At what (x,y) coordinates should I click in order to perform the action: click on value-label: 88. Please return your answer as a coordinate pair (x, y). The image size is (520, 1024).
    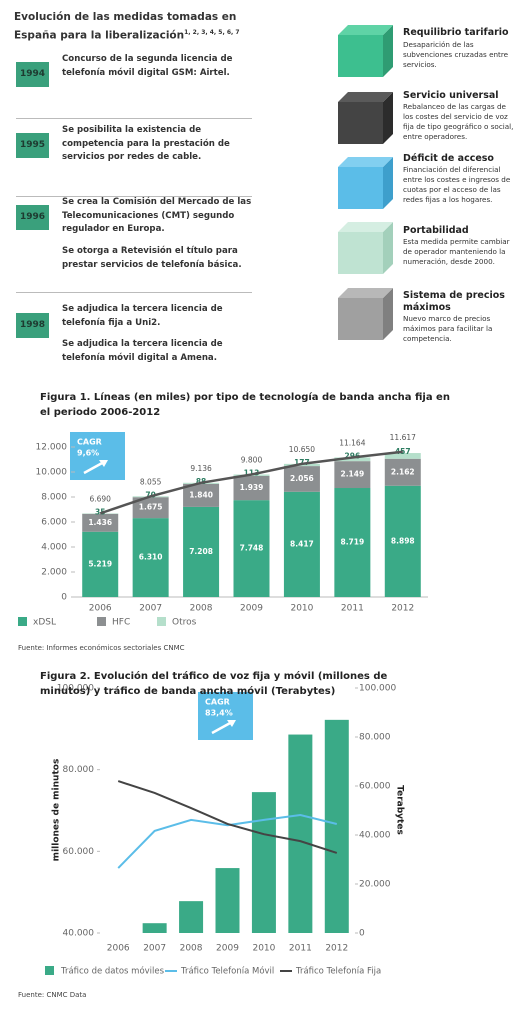
    Looking at the image, I should click on (201, 481).